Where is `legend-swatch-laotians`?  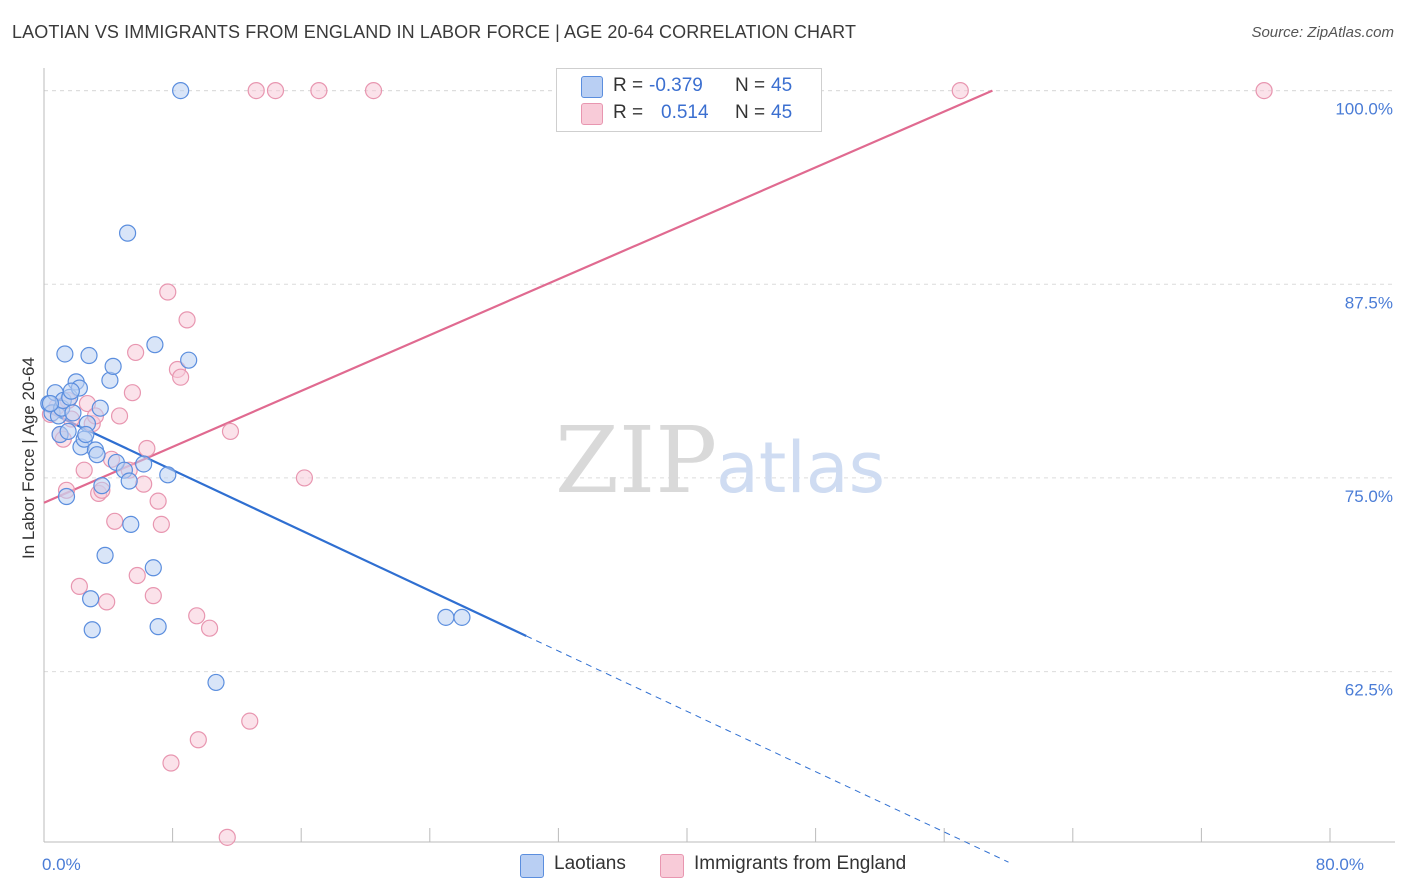 legend-swatch-laotians is located at coordinates (592, 87).